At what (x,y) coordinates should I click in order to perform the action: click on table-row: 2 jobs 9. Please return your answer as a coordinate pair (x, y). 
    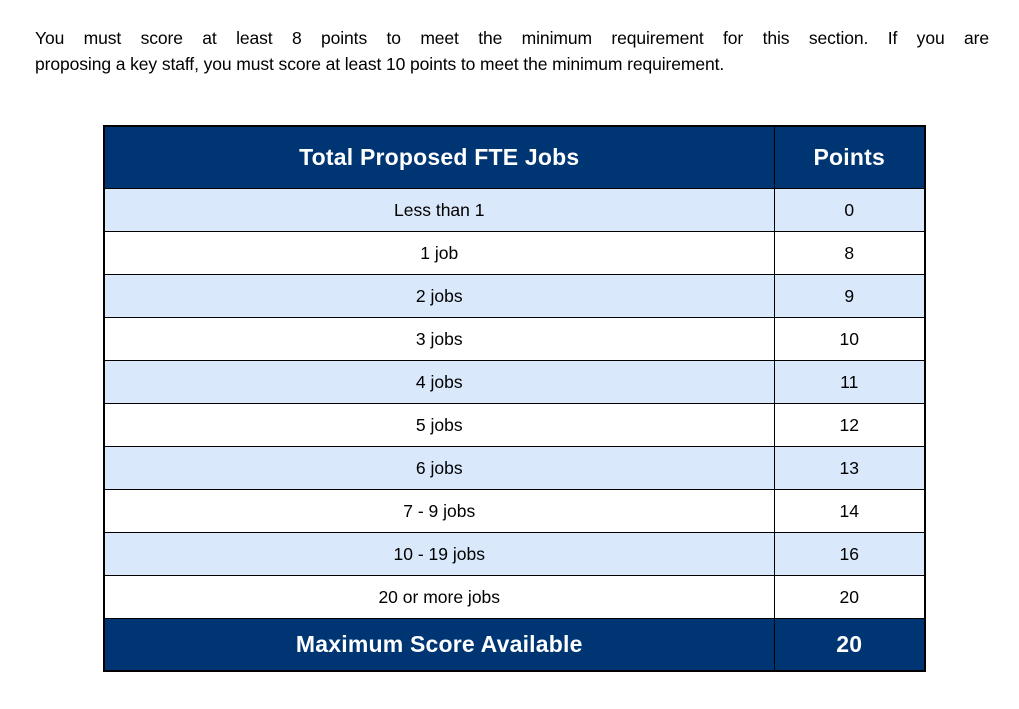
    Looking at the image, I should click on (514, 296).